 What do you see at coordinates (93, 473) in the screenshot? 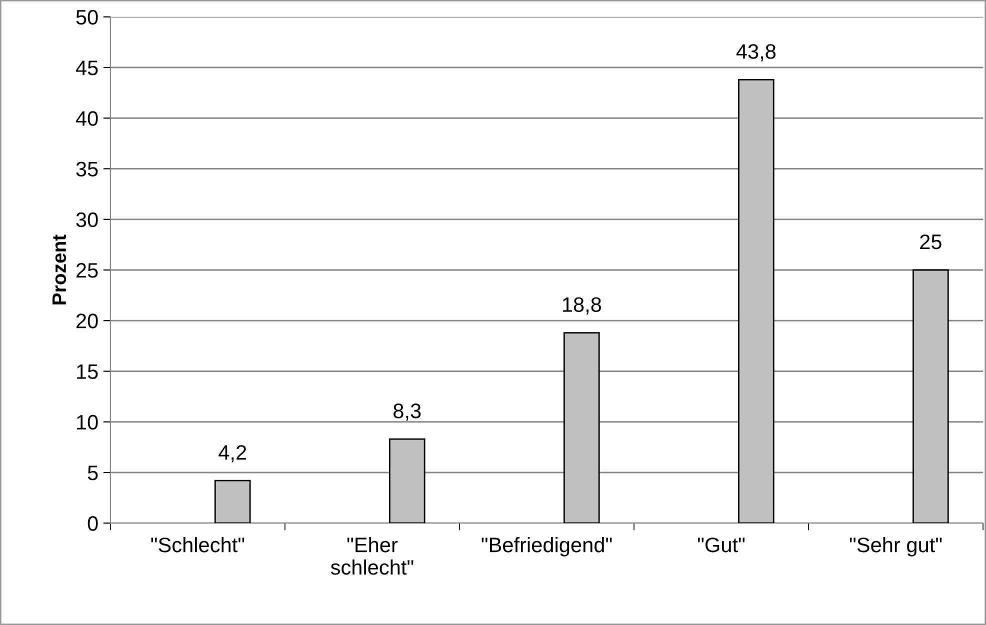
I see `y-tick-label: 5` at bounding box center [93, 473].